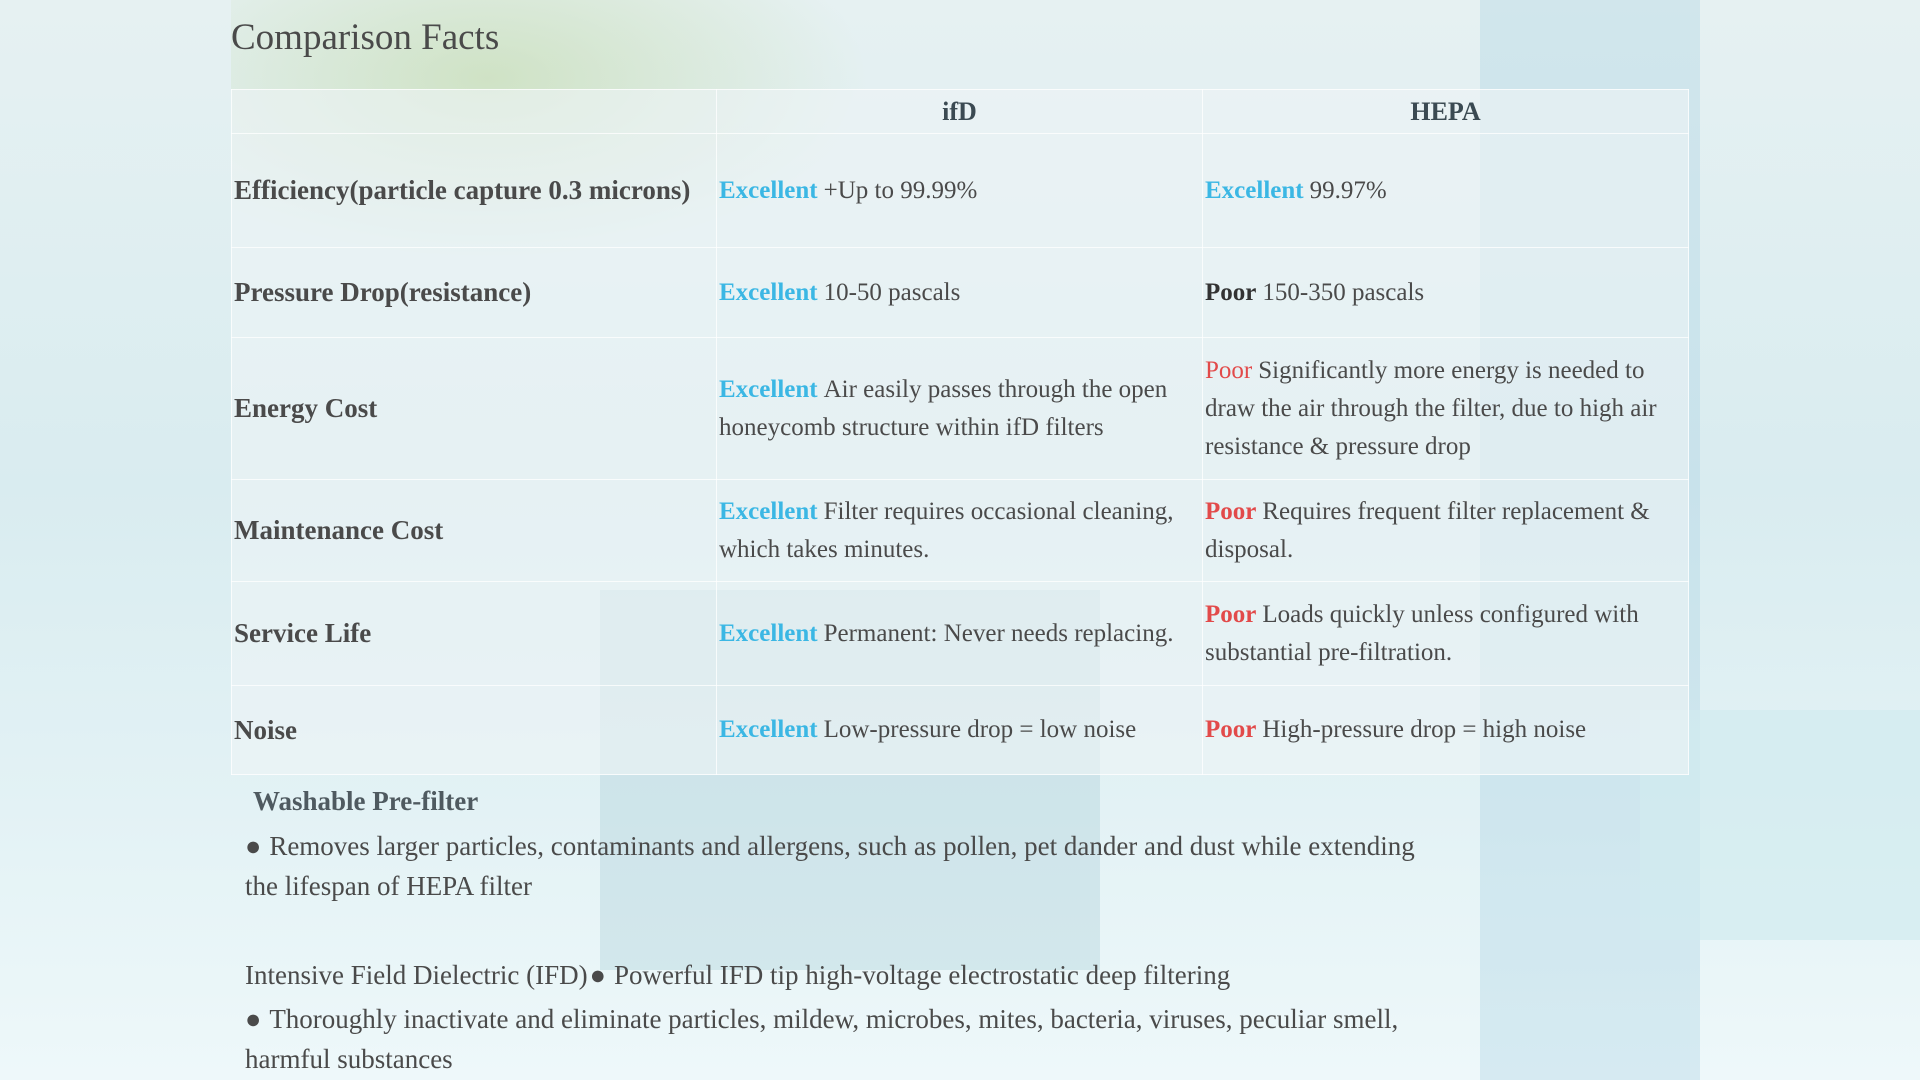 Image resolution: width=1920 pixels, height=1080 pixels. I want to click on row-label: Efficiency(particle capture 0.3 microns), so click(474, 190).